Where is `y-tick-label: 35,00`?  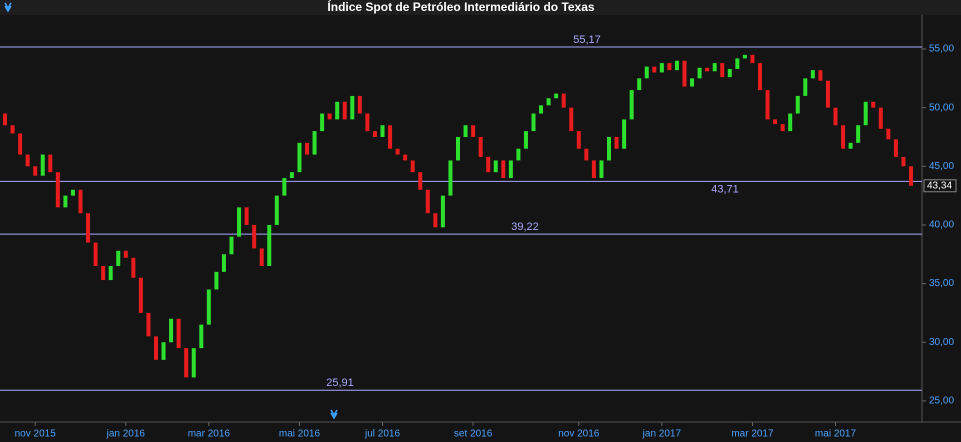
y-tick-label: 35,00 is located at coordinates (941, 283).